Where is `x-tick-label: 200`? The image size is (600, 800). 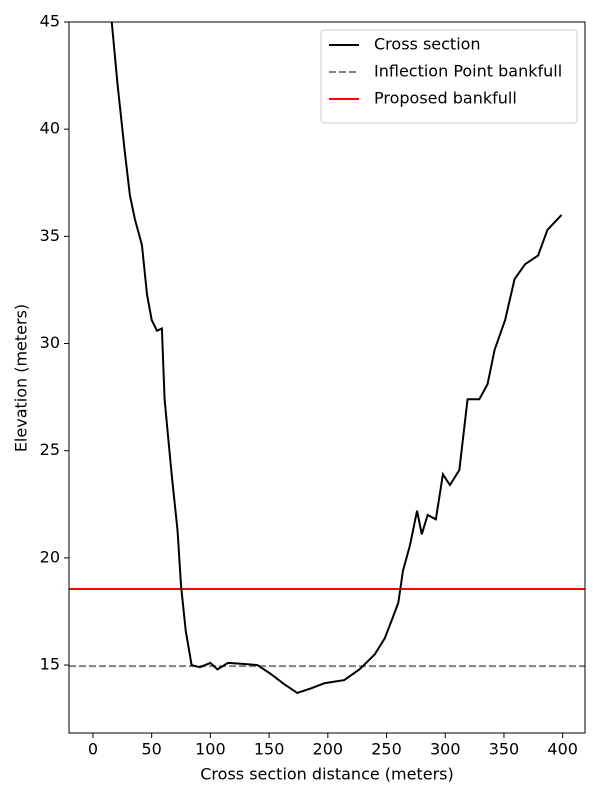 x-tick-label: 200 is located at coordinates (328, 749).